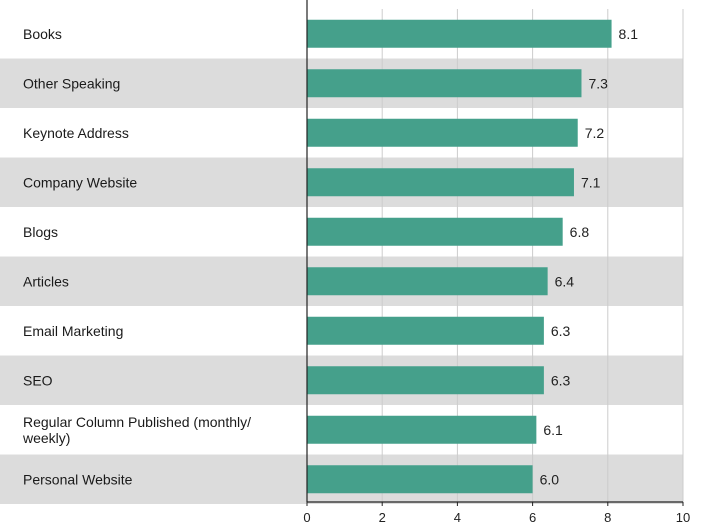  Describe the element at coordinates (580, 232) in the screenshot. I see `value-label: 6.8` at that location.